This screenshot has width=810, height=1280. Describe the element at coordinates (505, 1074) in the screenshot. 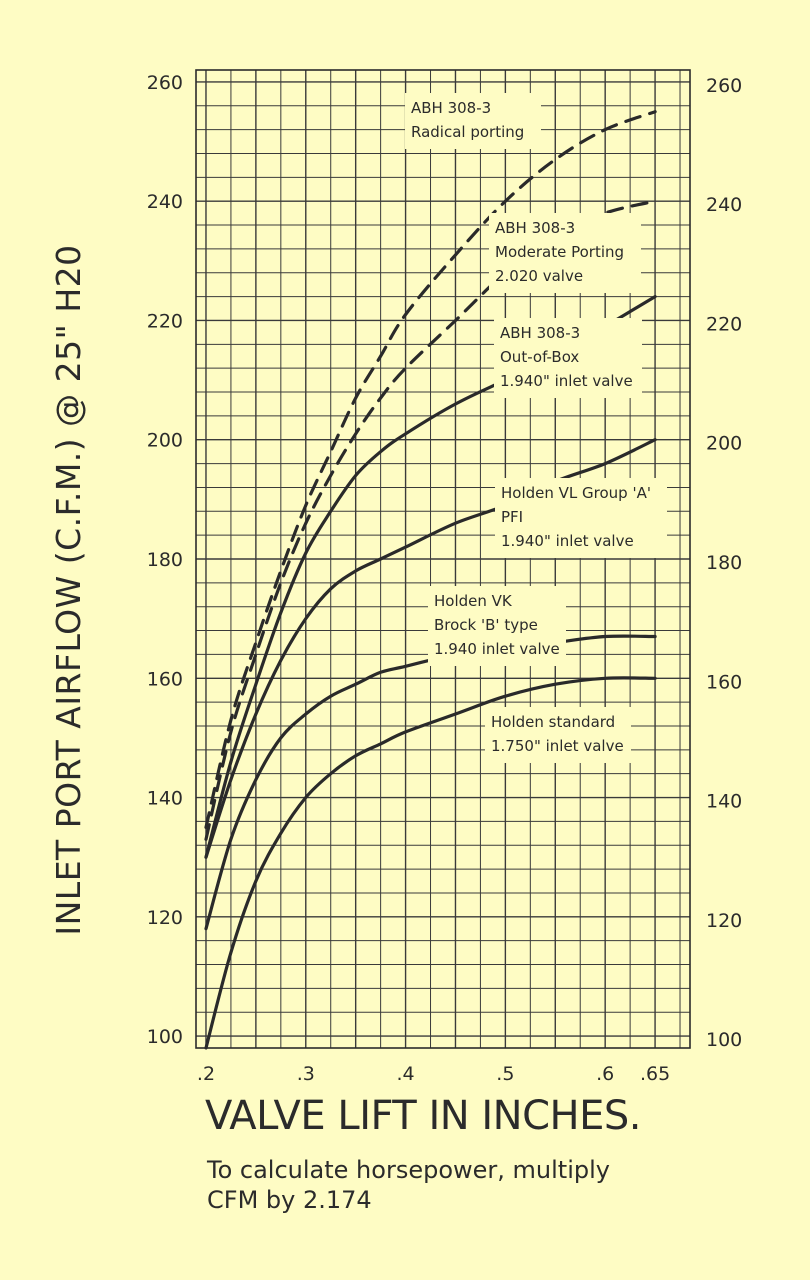

I see `x-tick-label: .5` at that location.